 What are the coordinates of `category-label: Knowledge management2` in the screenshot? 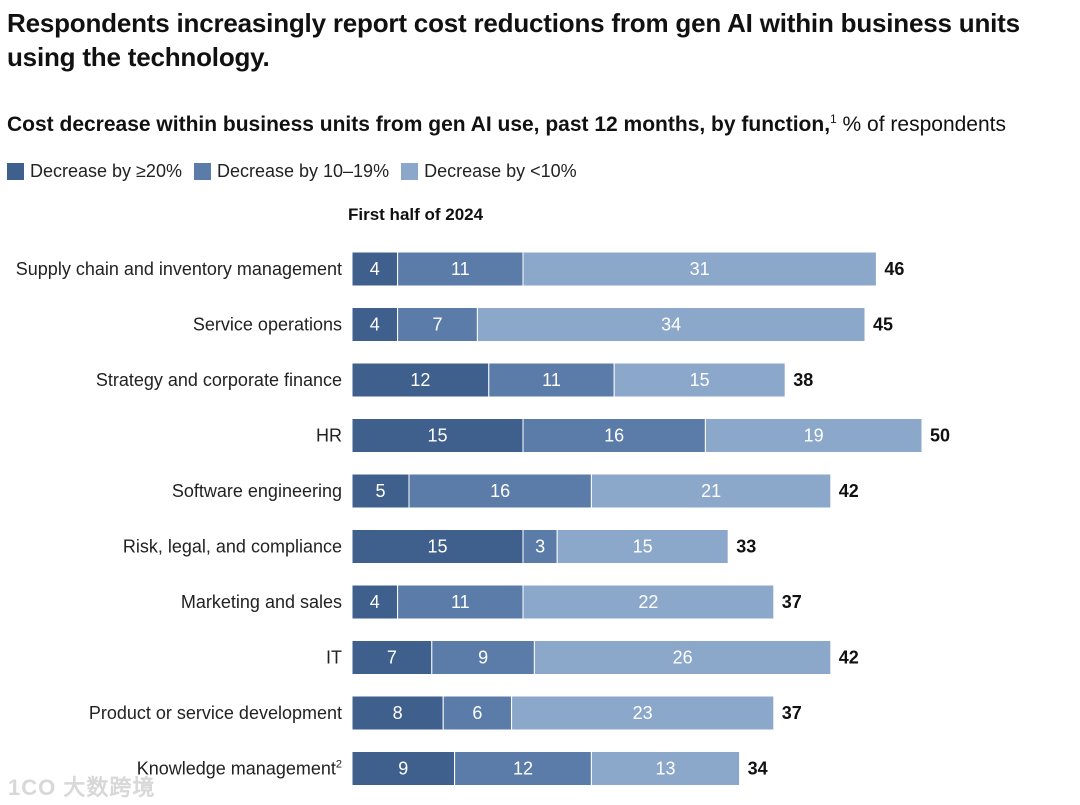 It's located at (239, 769).